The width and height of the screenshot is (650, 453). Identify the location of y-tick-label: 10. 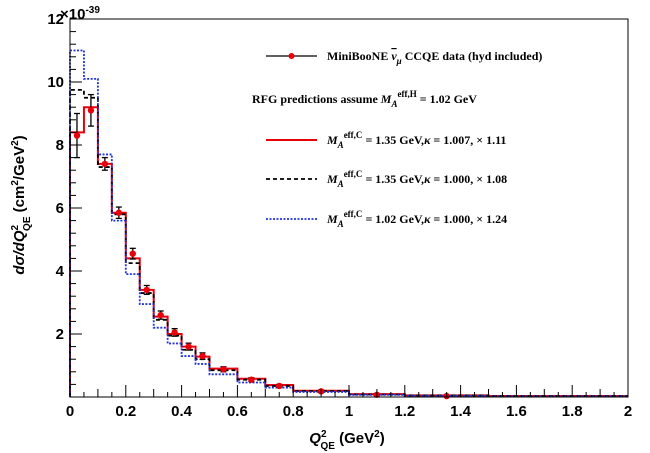
(55, 82).